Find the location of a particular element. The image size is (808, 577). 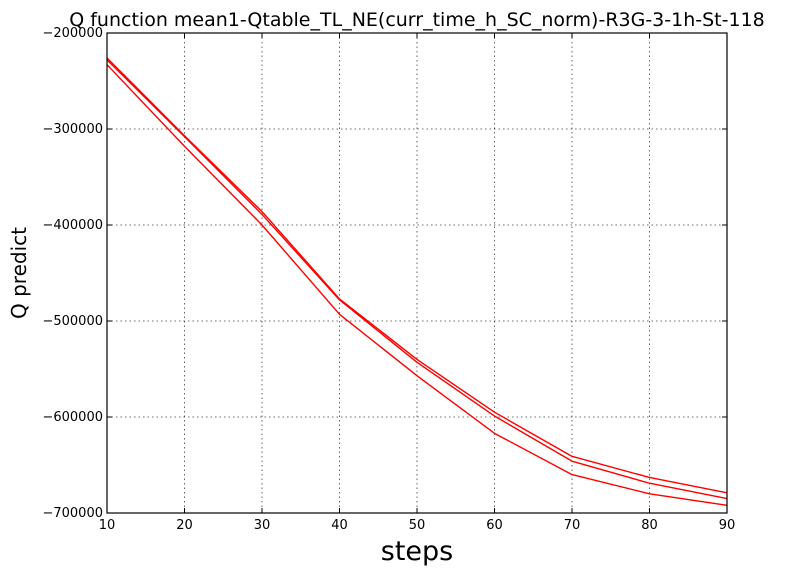

x-tick-label: 40 is located at coordinates (339, 525).